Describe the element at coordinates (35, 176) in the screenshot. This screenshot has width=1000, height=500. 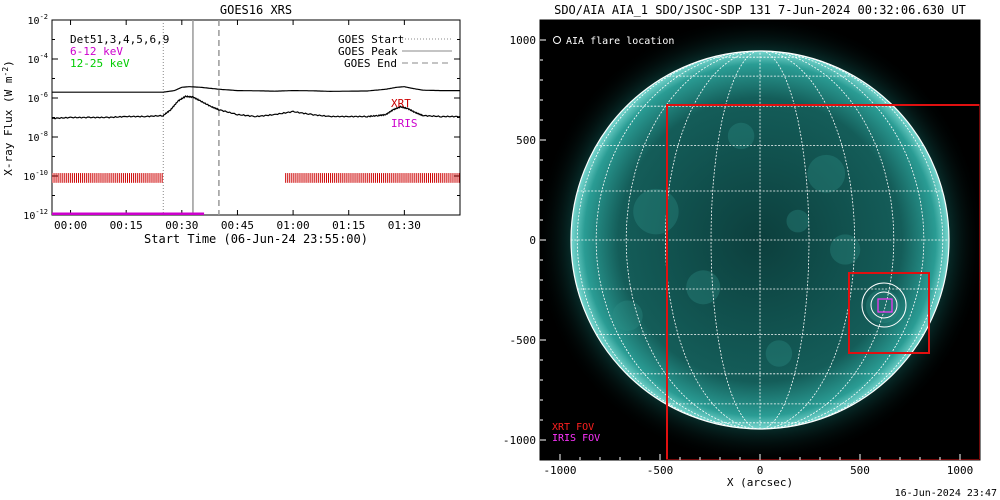
I see `y-tick-label: 10⁻¹⁰` at that location.